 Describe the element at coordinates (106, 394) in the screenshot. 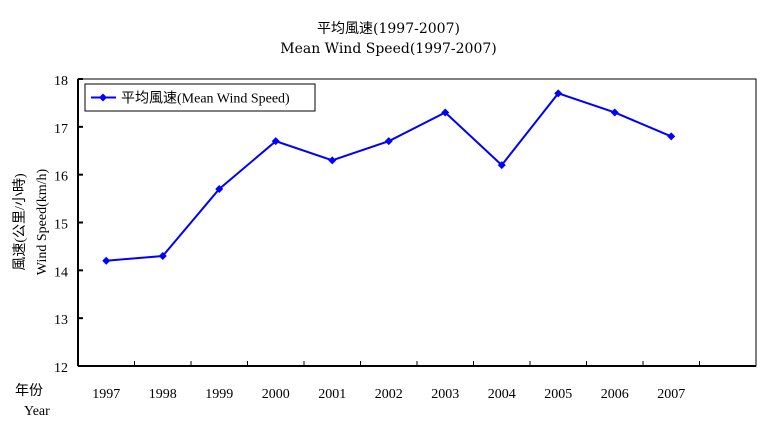

I see `x-tick-label: 1997` at that location.